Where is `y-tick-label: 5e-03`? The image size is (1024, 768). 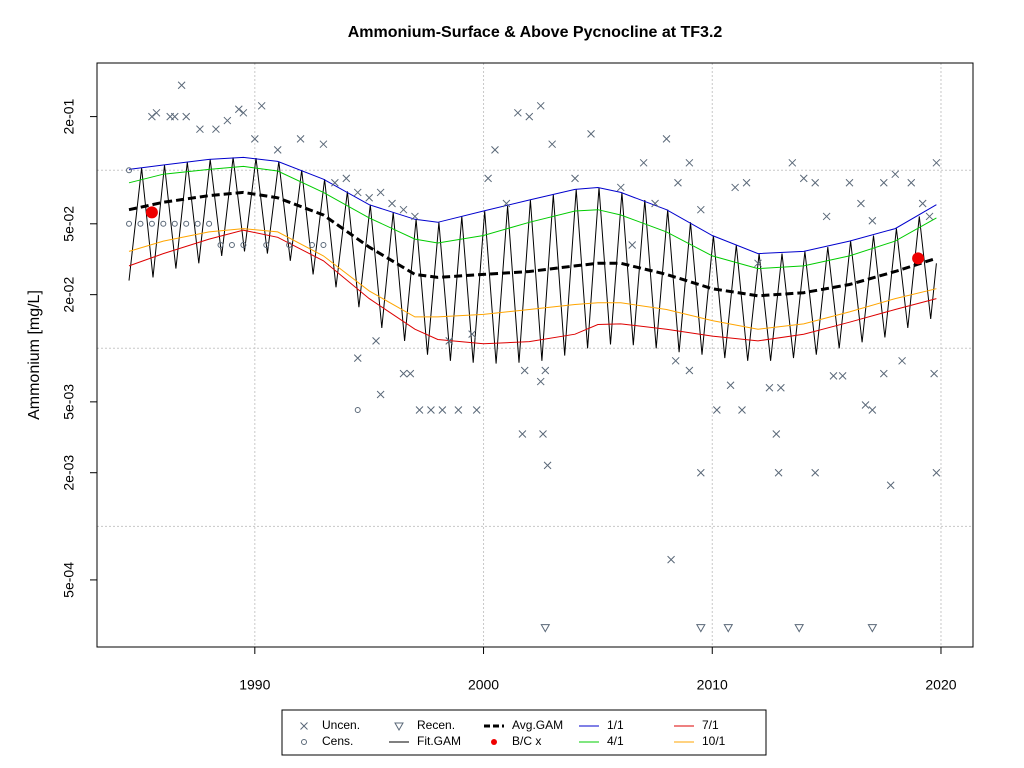
y-tick-label: 5e-03 is located at coordinates (69, 402).